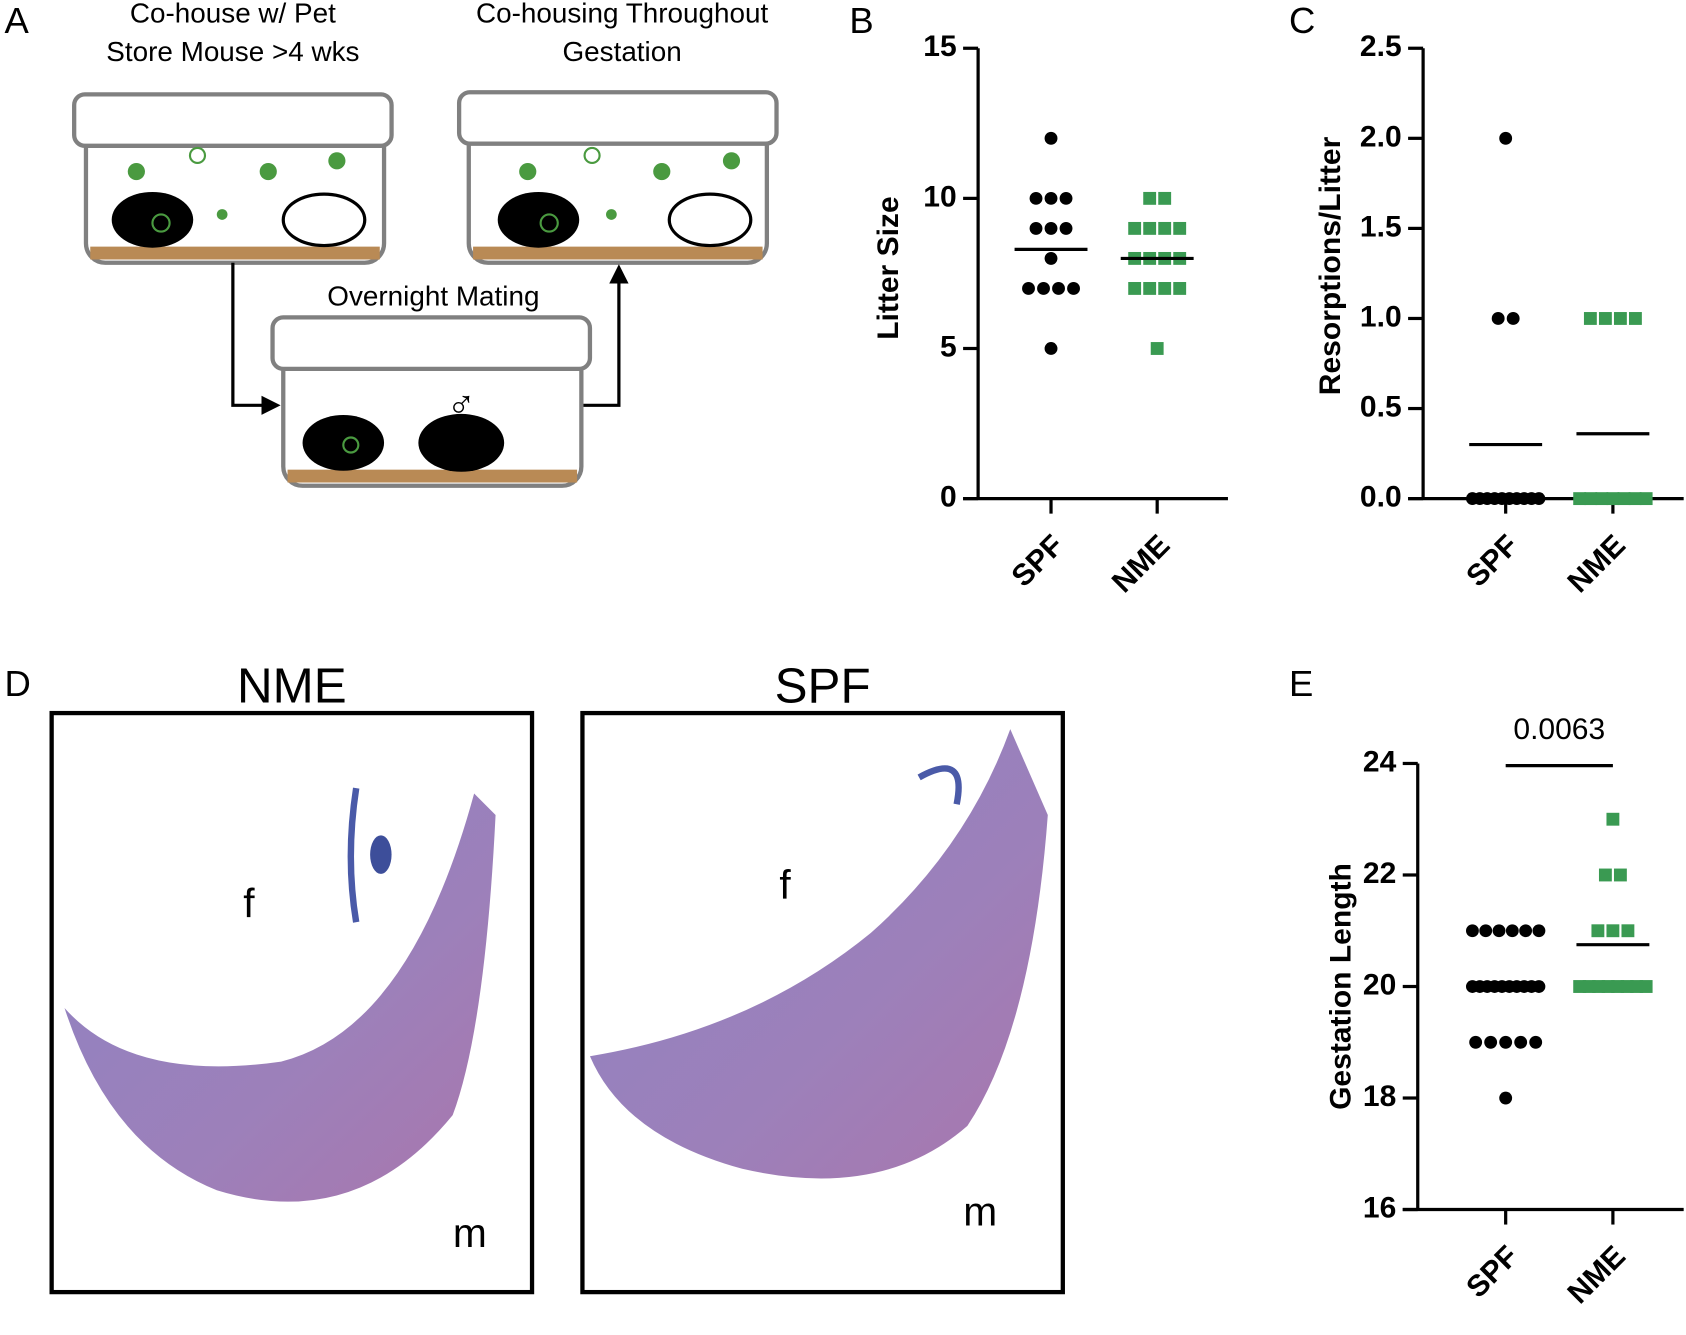 Image resolution: width=1686 pixels, height=1335 pixels. I want to click on y-tick-label: 18, so click(1379, 1096).